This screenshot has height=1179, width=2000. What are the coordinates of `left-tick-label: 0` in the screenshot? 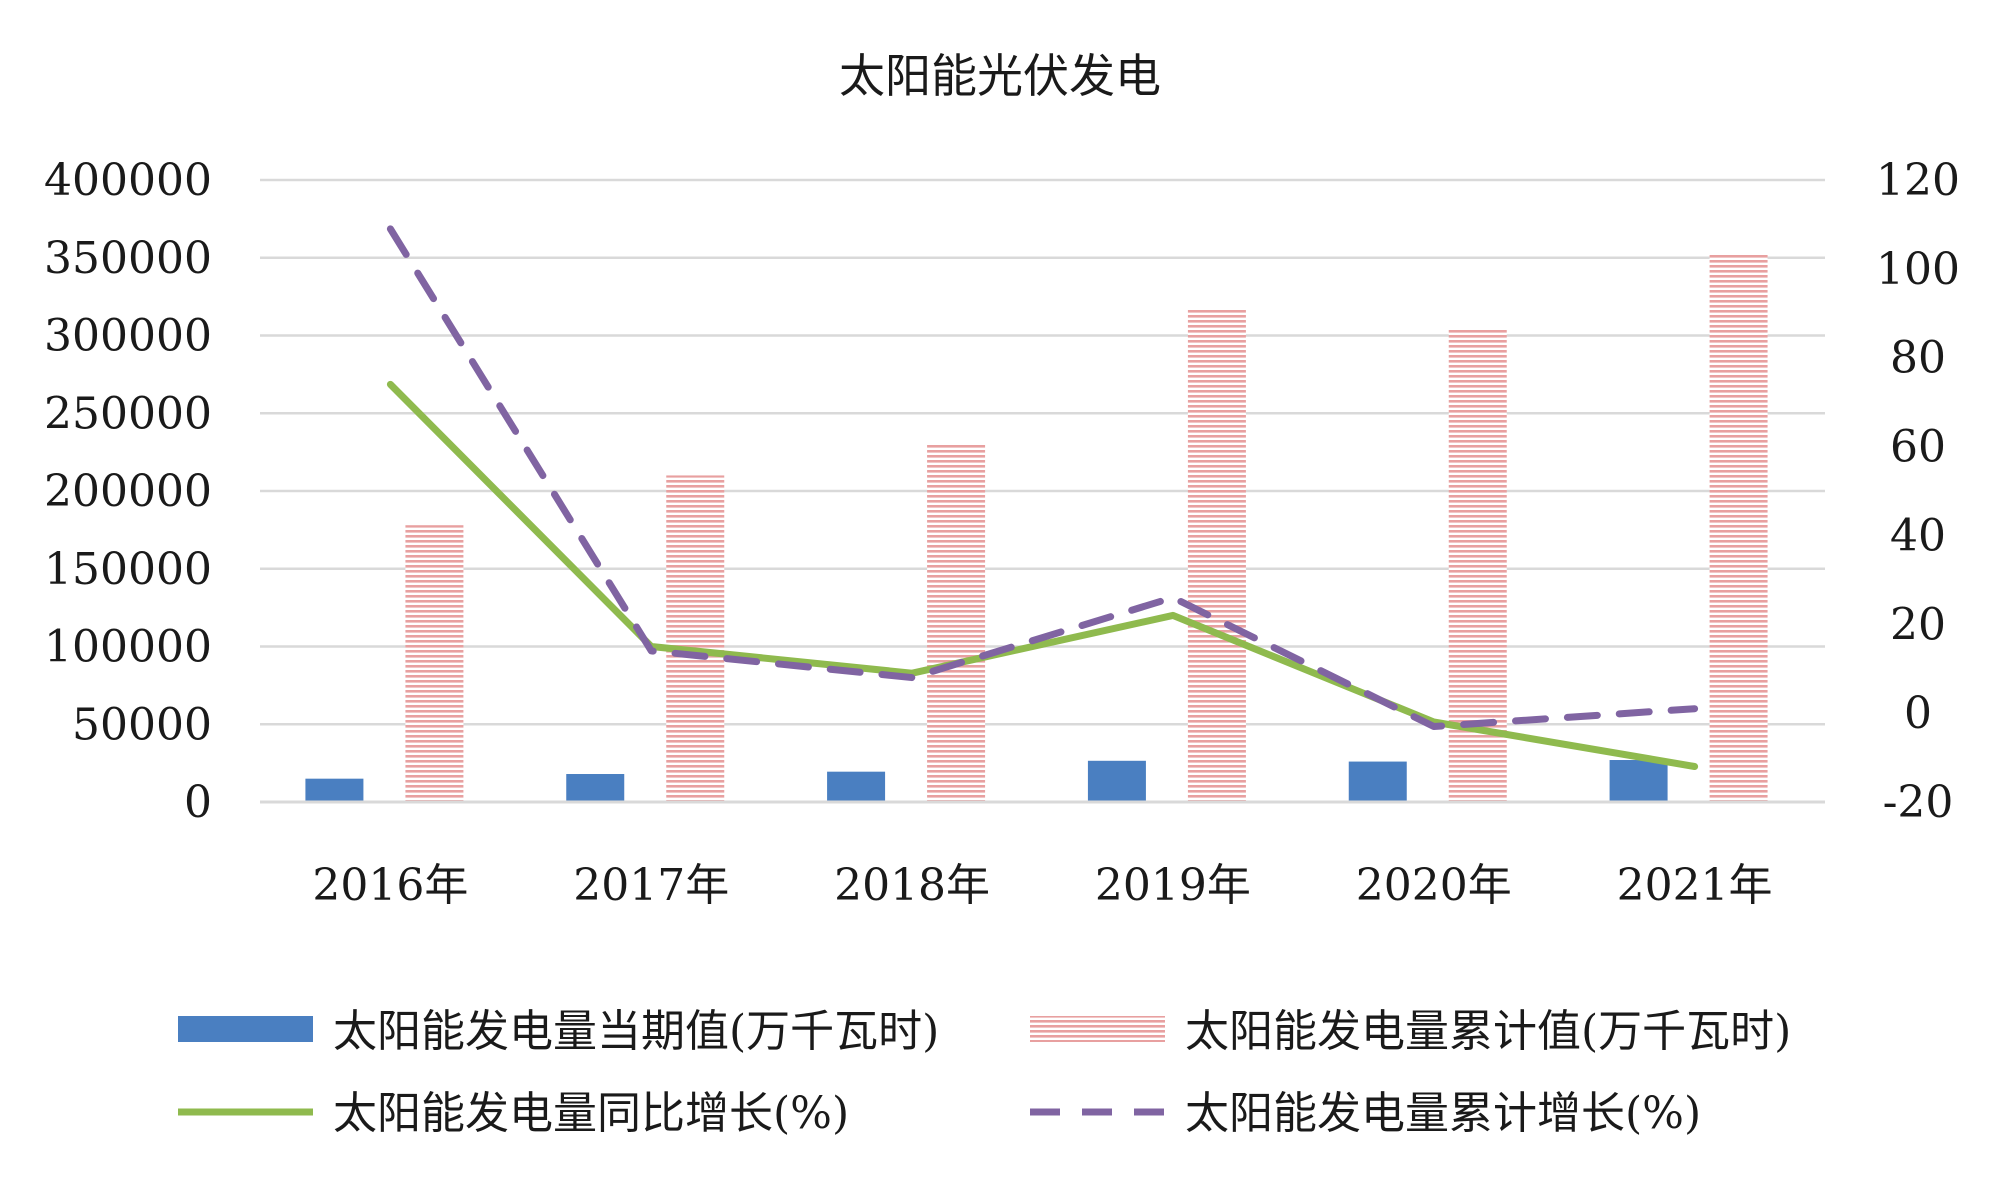 It's located at (198, 802).